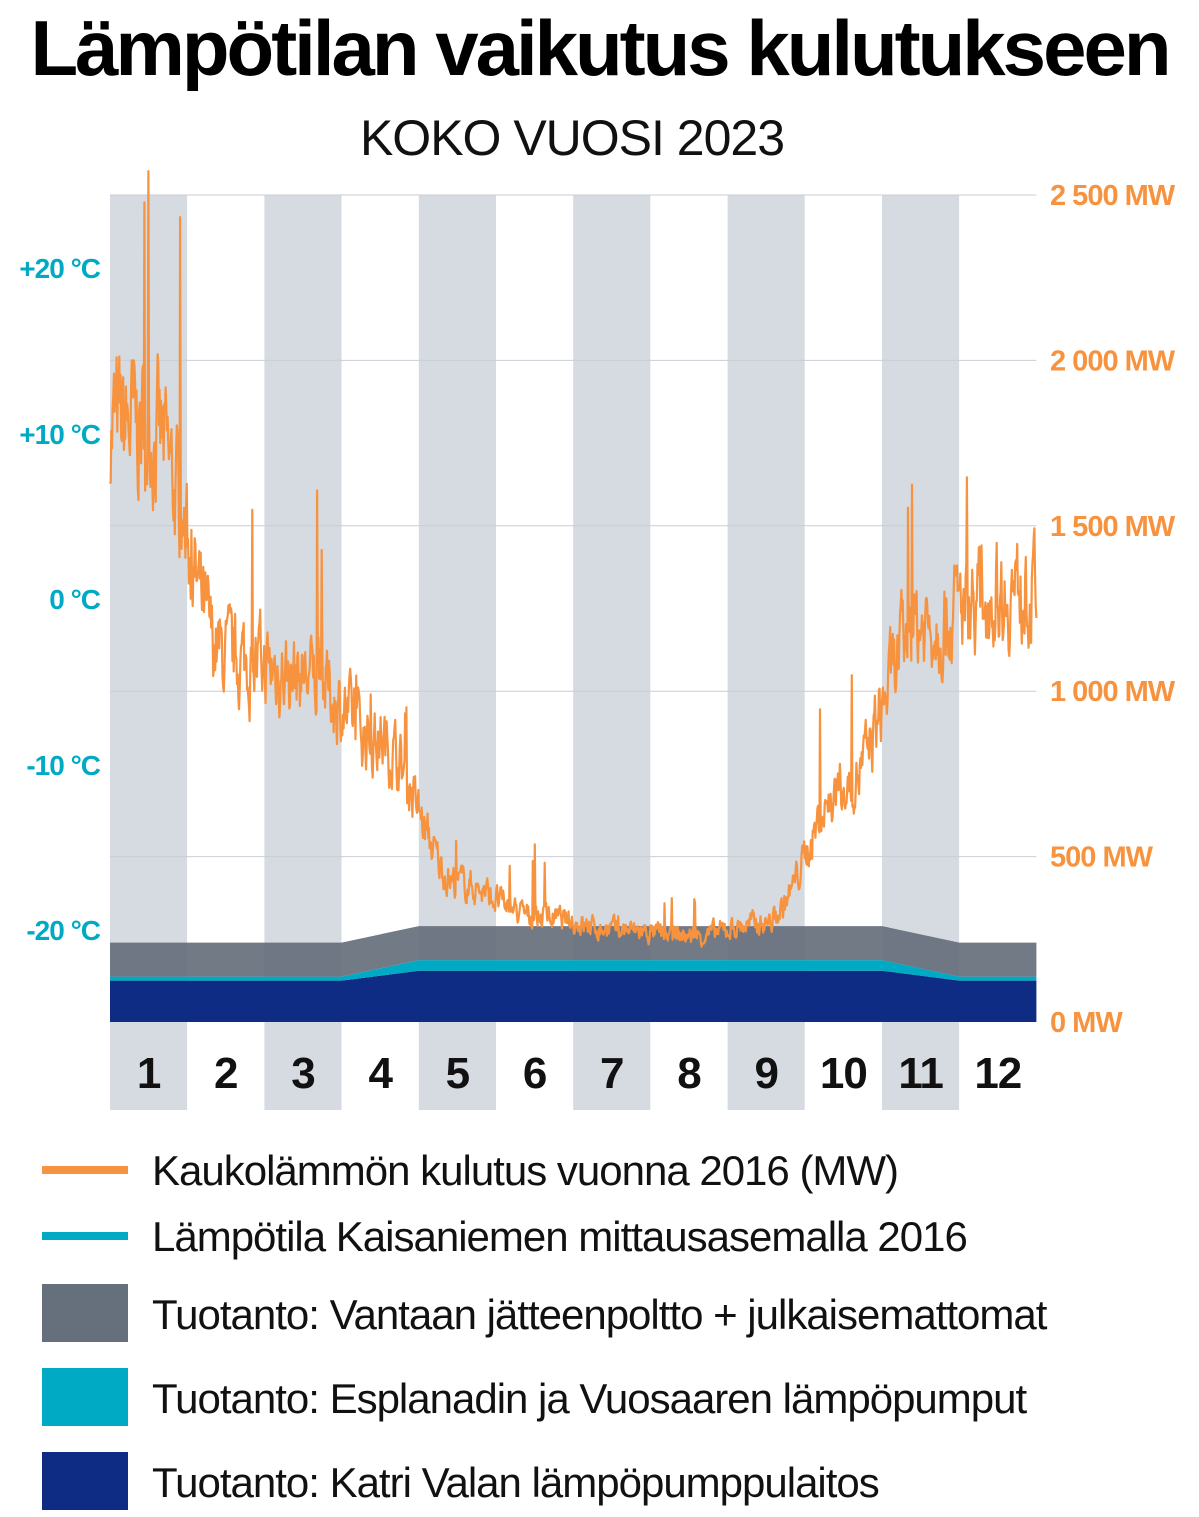 The height and width of the screenshot is (1517, 1199). Describe the element at coordinates (1086, 1023) in the screenshot. I see `power-tick-label: 0 MW` at that location.